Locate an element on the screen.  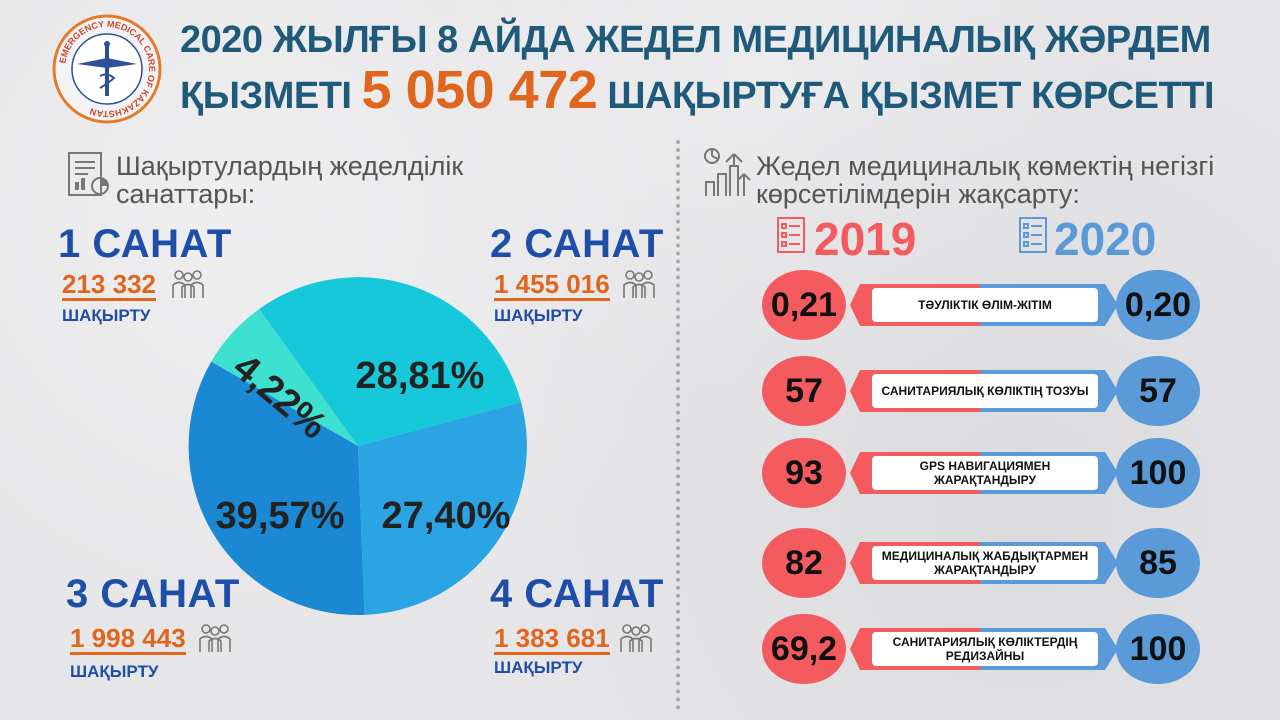
value-2019: 0,21 is located at coordinates (804, 305).